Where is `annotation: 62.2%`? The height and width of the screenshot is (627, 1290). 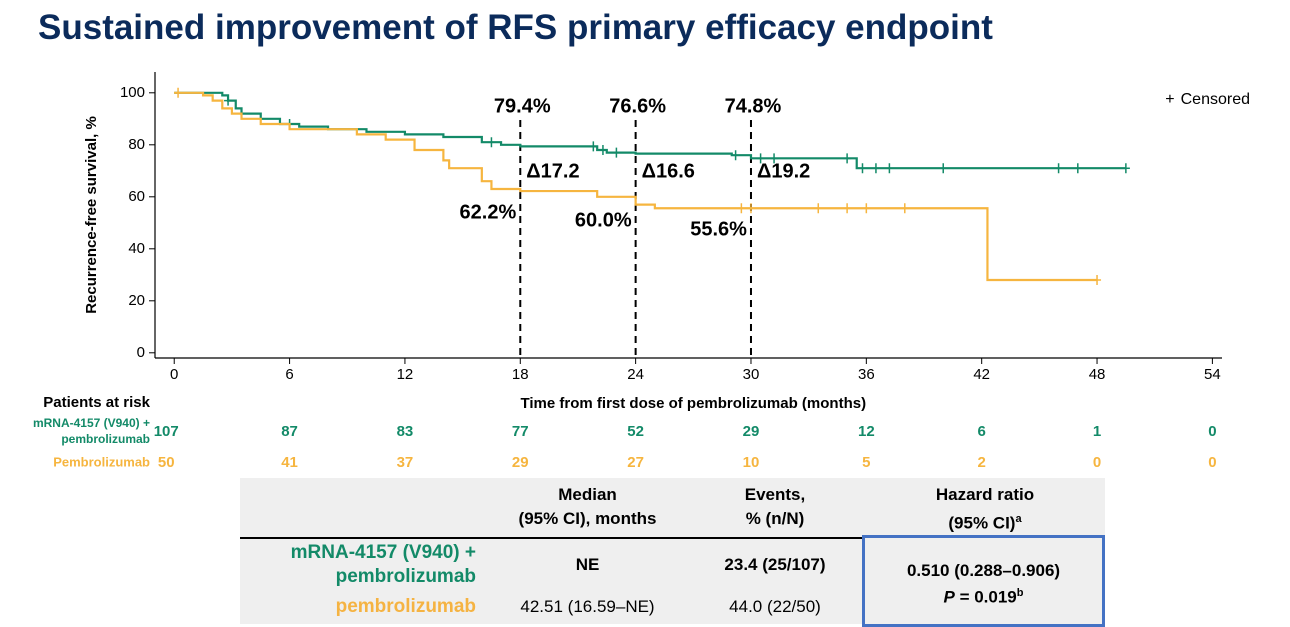
annotation: 62.2% is located at coordinates (488, 212).